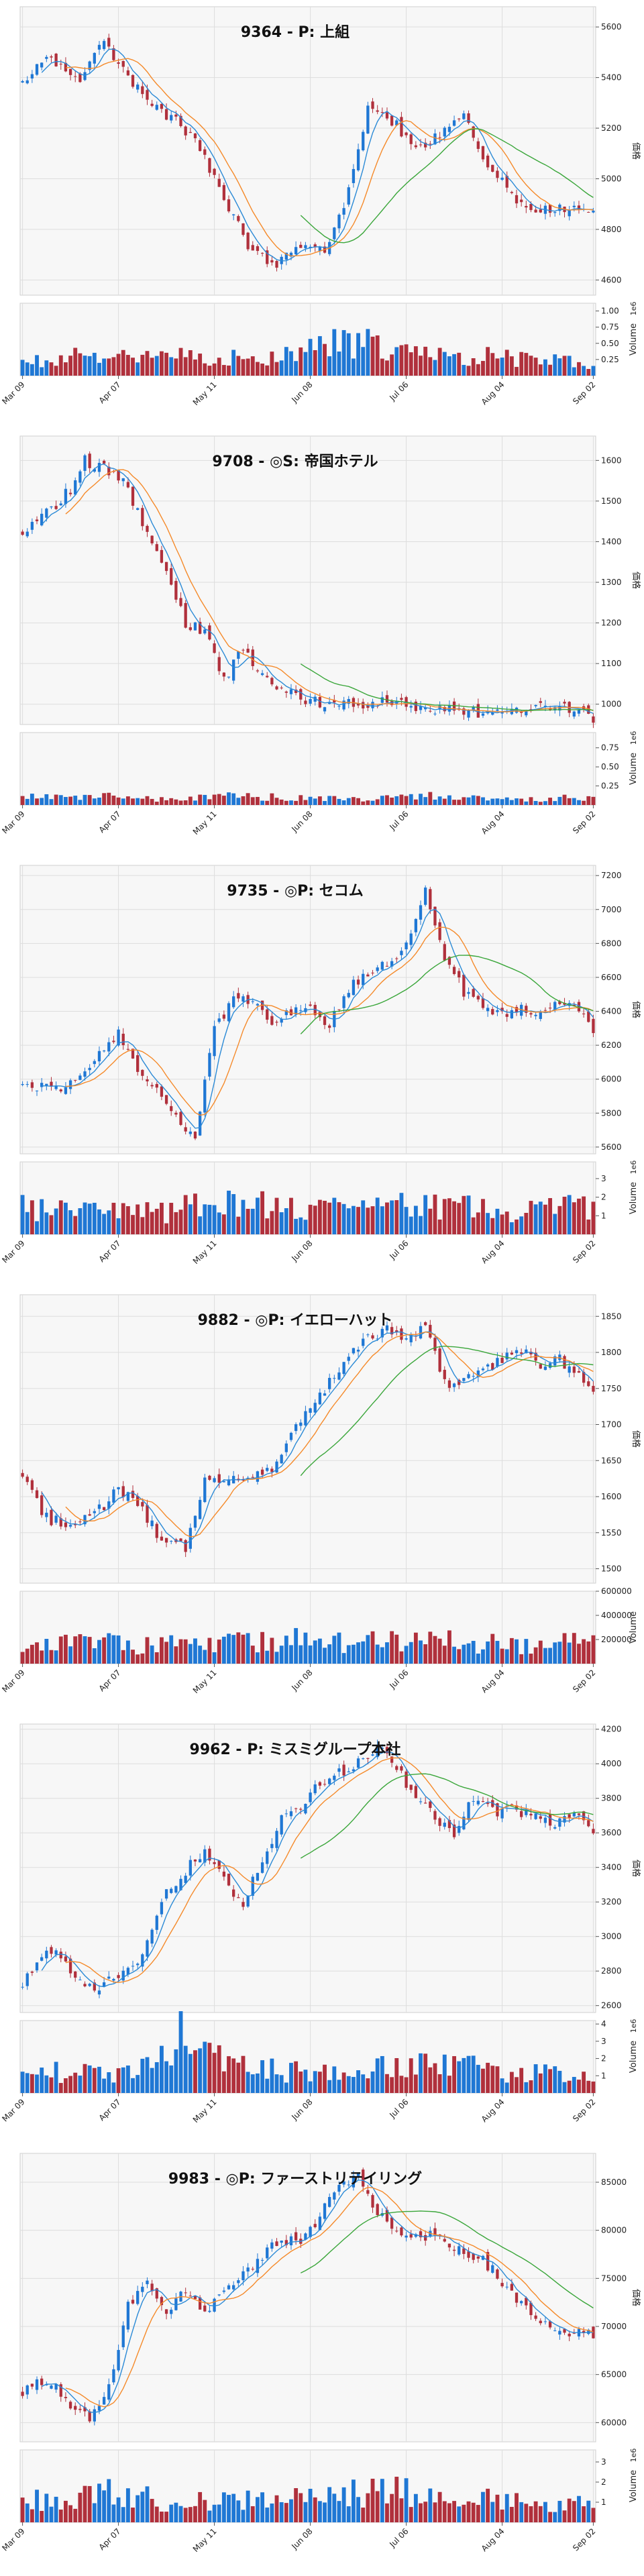 The image size is (644, 2576). What do you see at coordinates (614, 2326) in the screenshot?
I see `price-tick-label: 70000` at bounding box center [614, 2326].